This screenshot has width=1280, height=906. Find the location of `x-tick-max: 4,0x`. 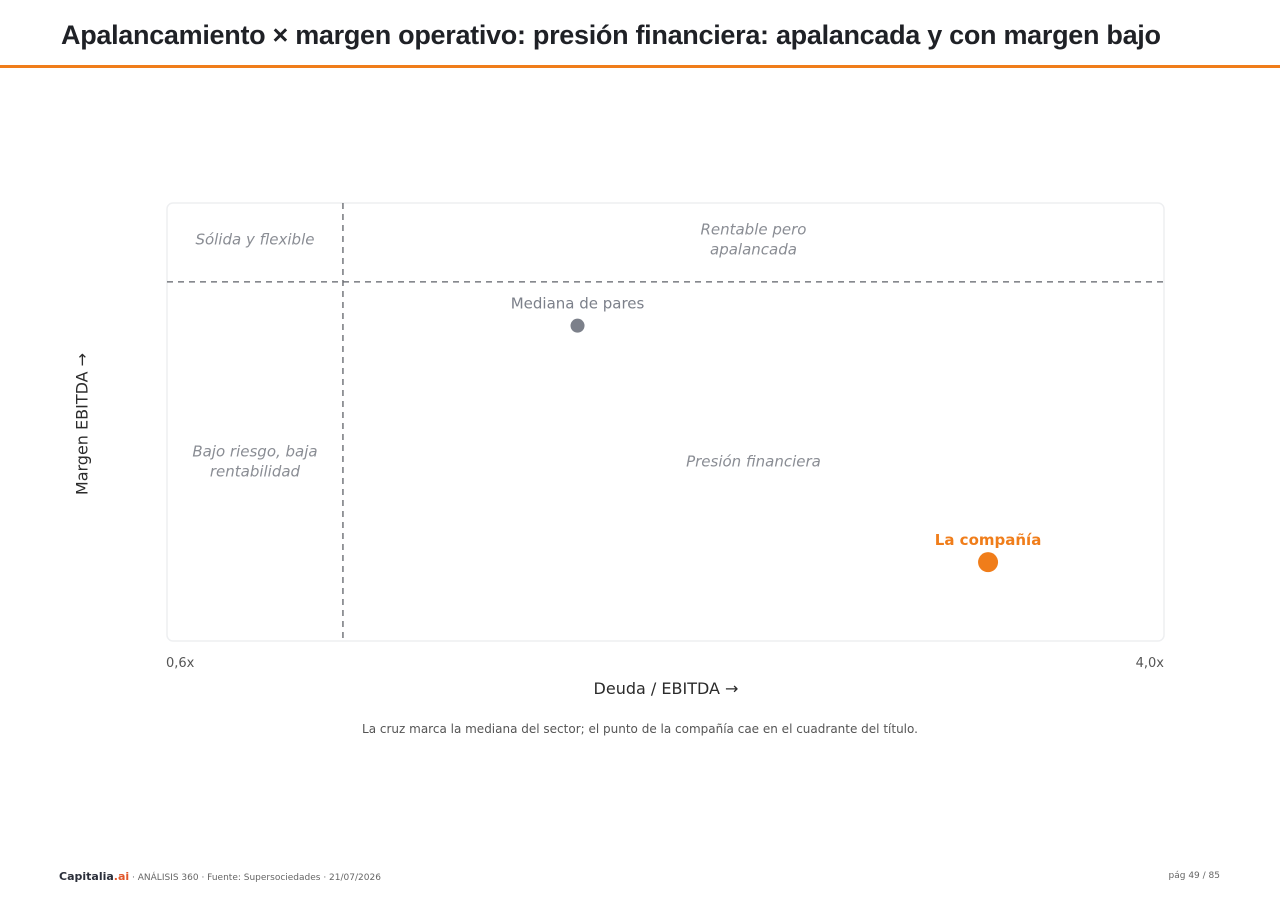

x-tick-max: 4,0x is located at coordinates (1149, 663).